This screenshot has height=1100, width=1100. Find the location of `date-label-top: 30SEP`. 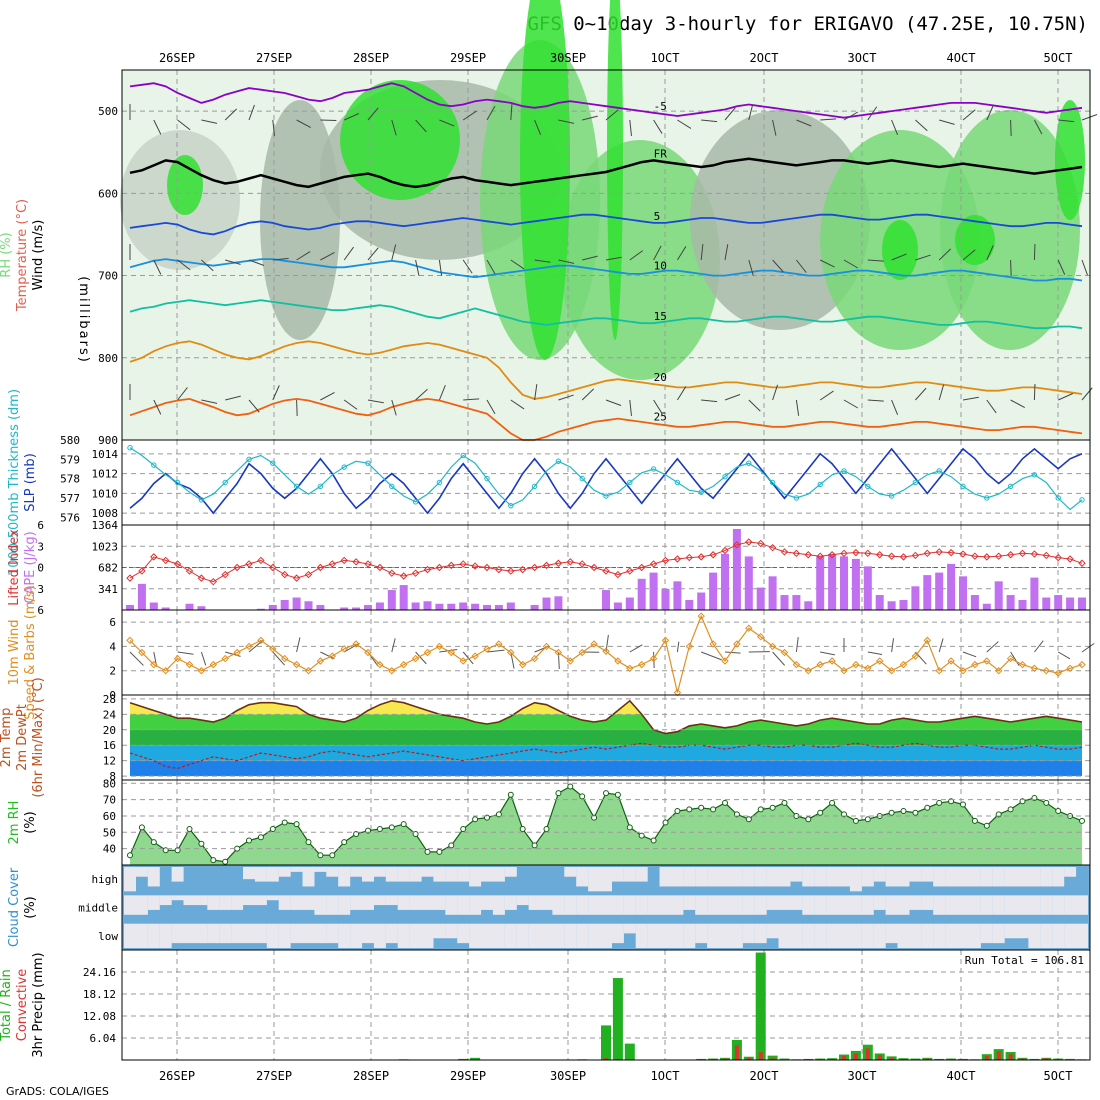

date-label-top: 30SEP is located at coordinates (568, 58).